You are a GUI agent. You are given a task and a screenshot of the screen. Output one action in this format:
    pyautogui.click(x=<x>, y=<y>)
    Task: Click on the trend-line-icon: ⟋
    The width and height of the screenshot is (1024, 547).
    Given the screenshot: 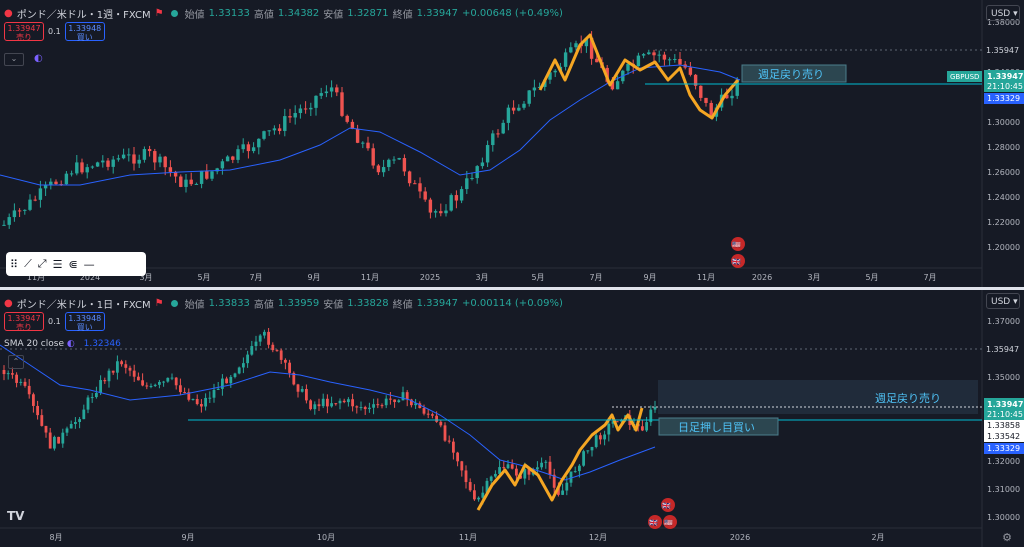 What is the action you would take?
    pyautogui.click(x=28, y=263)
    